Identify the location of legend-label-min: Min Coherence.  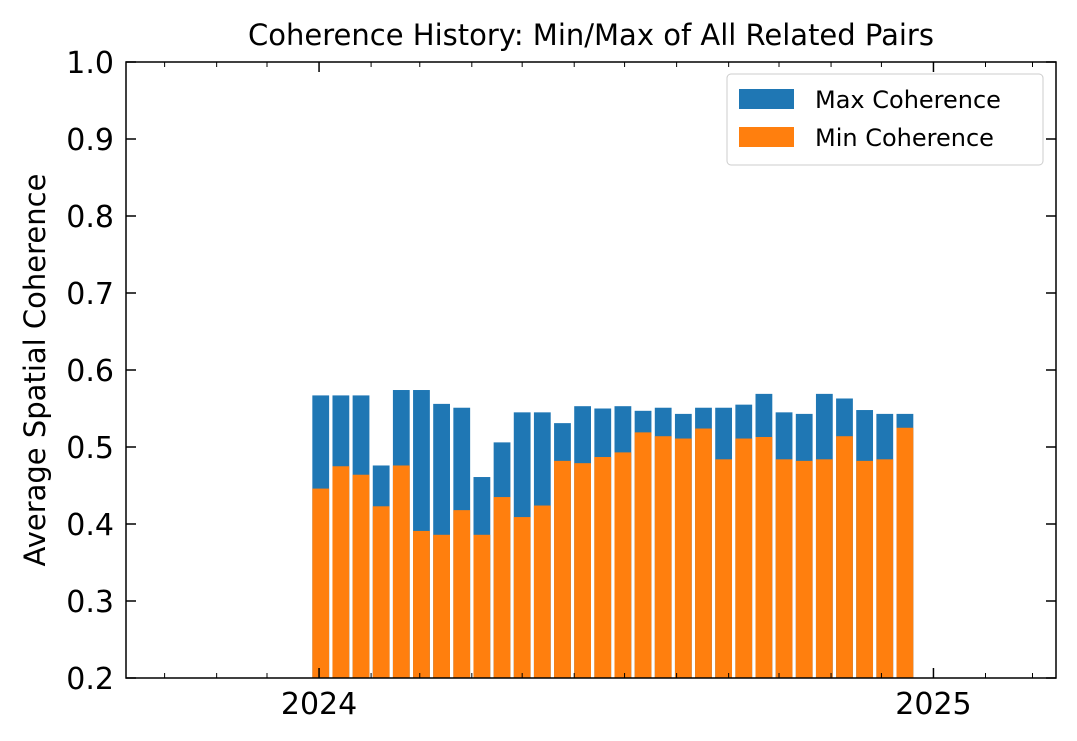
(904, 138).